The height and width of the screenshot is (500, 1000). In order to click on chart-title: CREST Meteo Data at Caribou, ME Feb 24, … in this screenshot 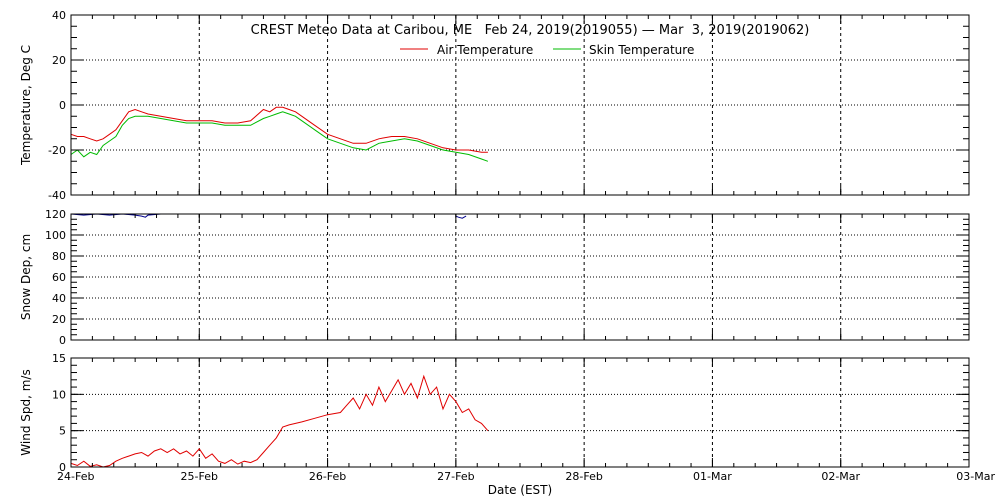, I will do `click(530, 30)`.